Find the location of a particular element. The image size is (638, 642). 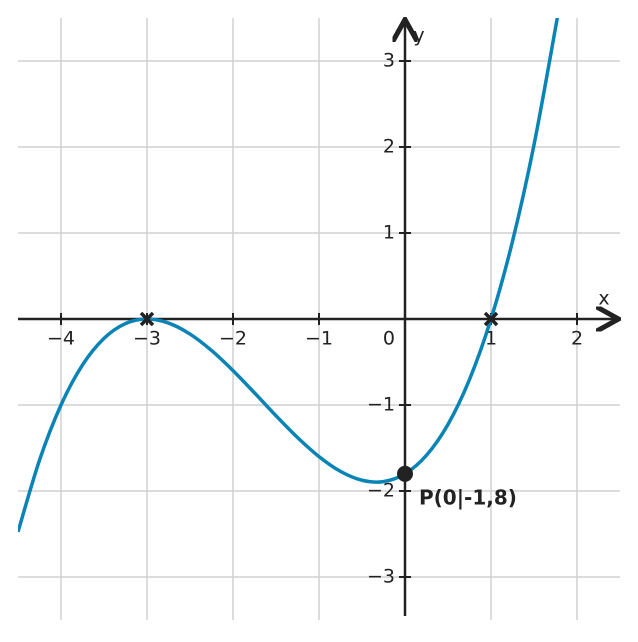

y-tick-label: −3 is located at coordinates (381, 577).